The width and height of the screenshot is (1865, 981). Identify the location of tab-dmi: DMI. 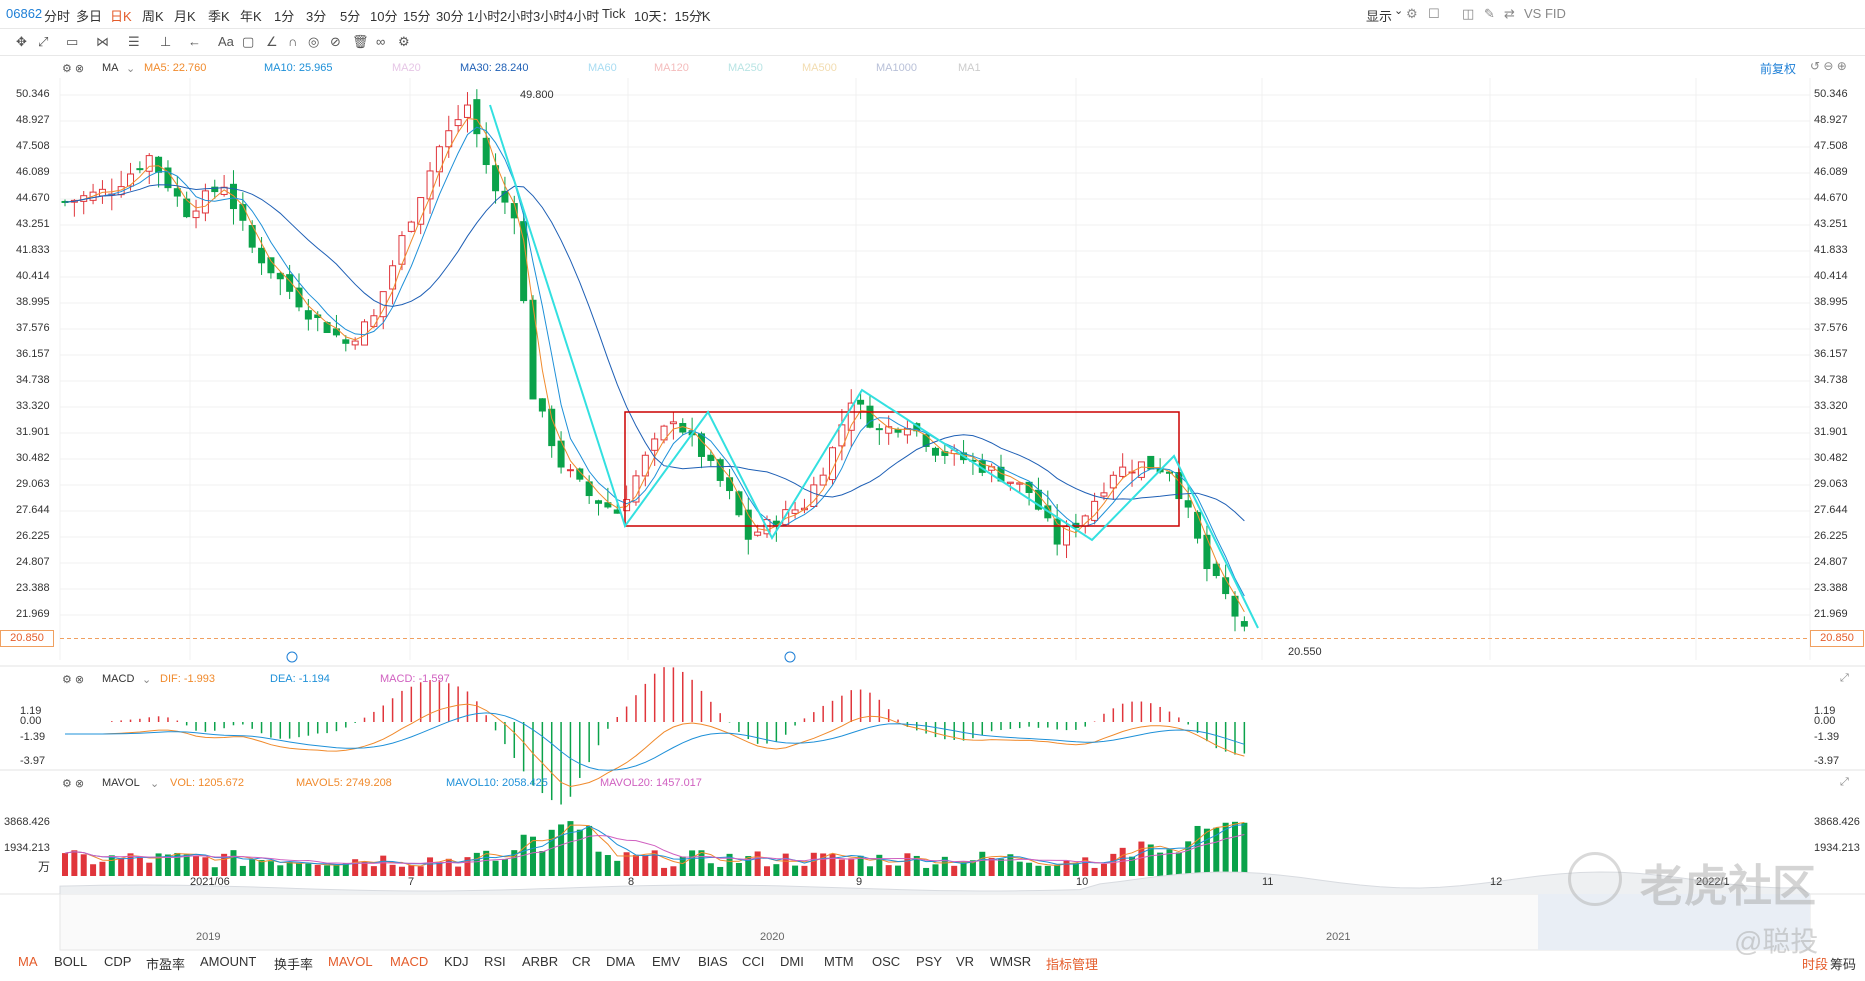
(792, 961).